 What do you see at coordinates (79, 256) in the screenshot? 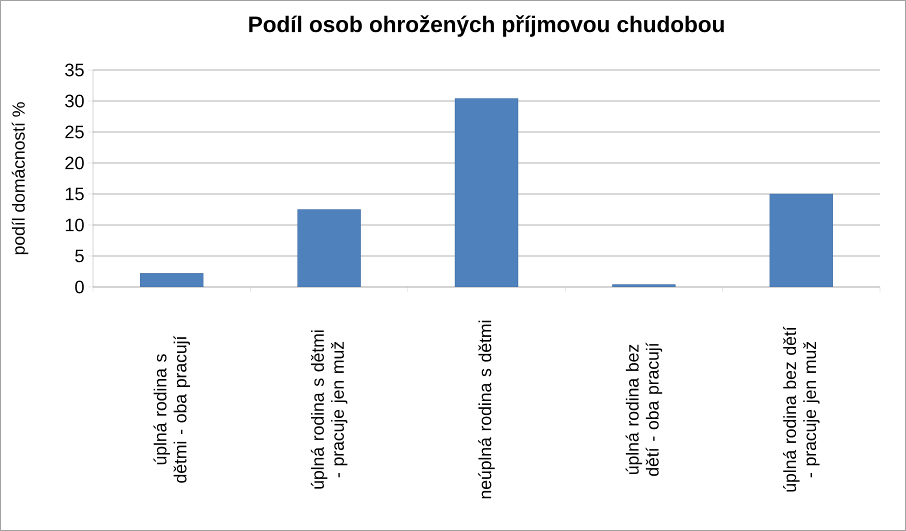
I see `y-tick-label: 5` at bounding box center [79, 256].